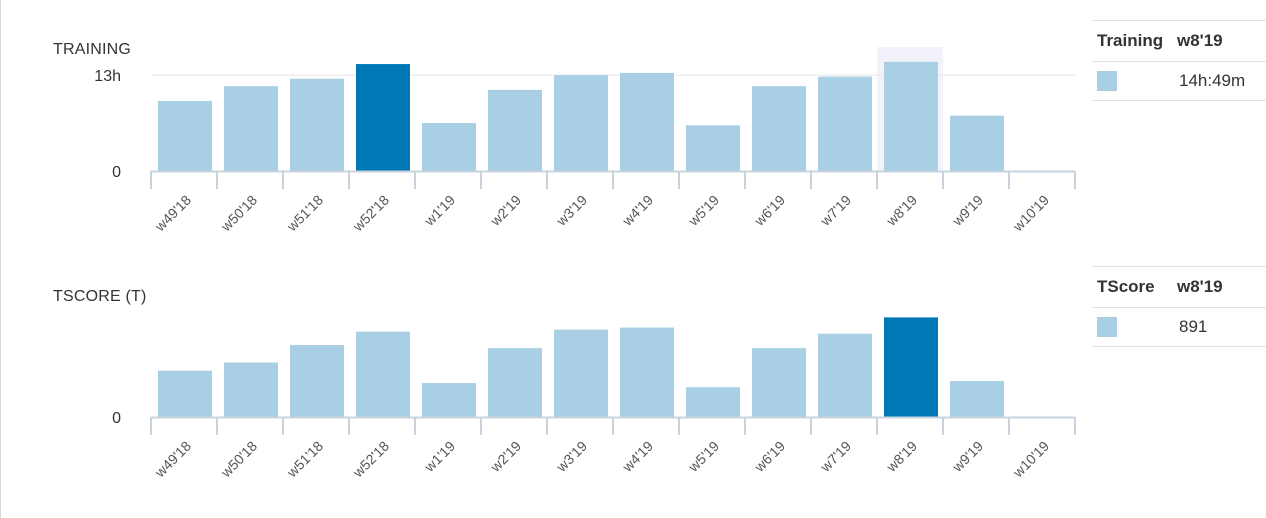 This screenshot has height=518, width=1266. I want to click on tscore-xtick-label: w51'18, so click(304, 459).